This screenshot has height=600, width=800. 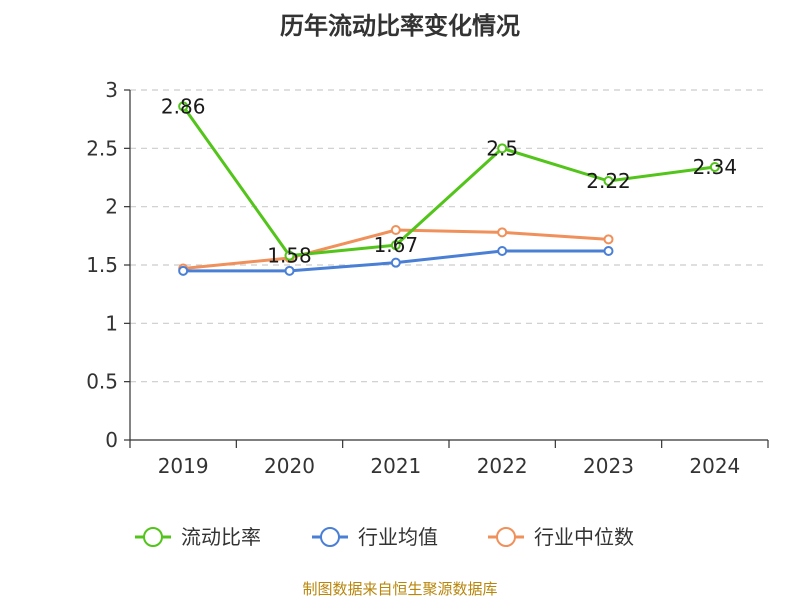 What do you see at coordinates (111, 323) in the screenshot?
I see `y-tick-label: 1` at bounding box center [111, 323].